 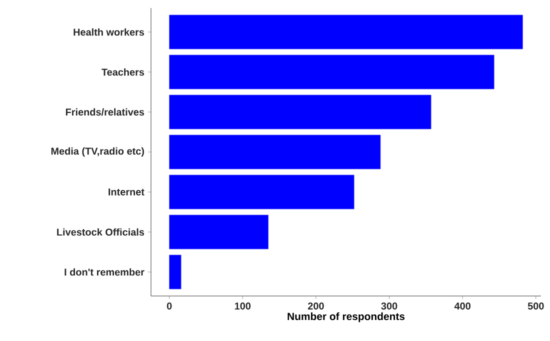 I want to click on y-tick-label: Media (TV,radio etc), so click(x=97, y=152).